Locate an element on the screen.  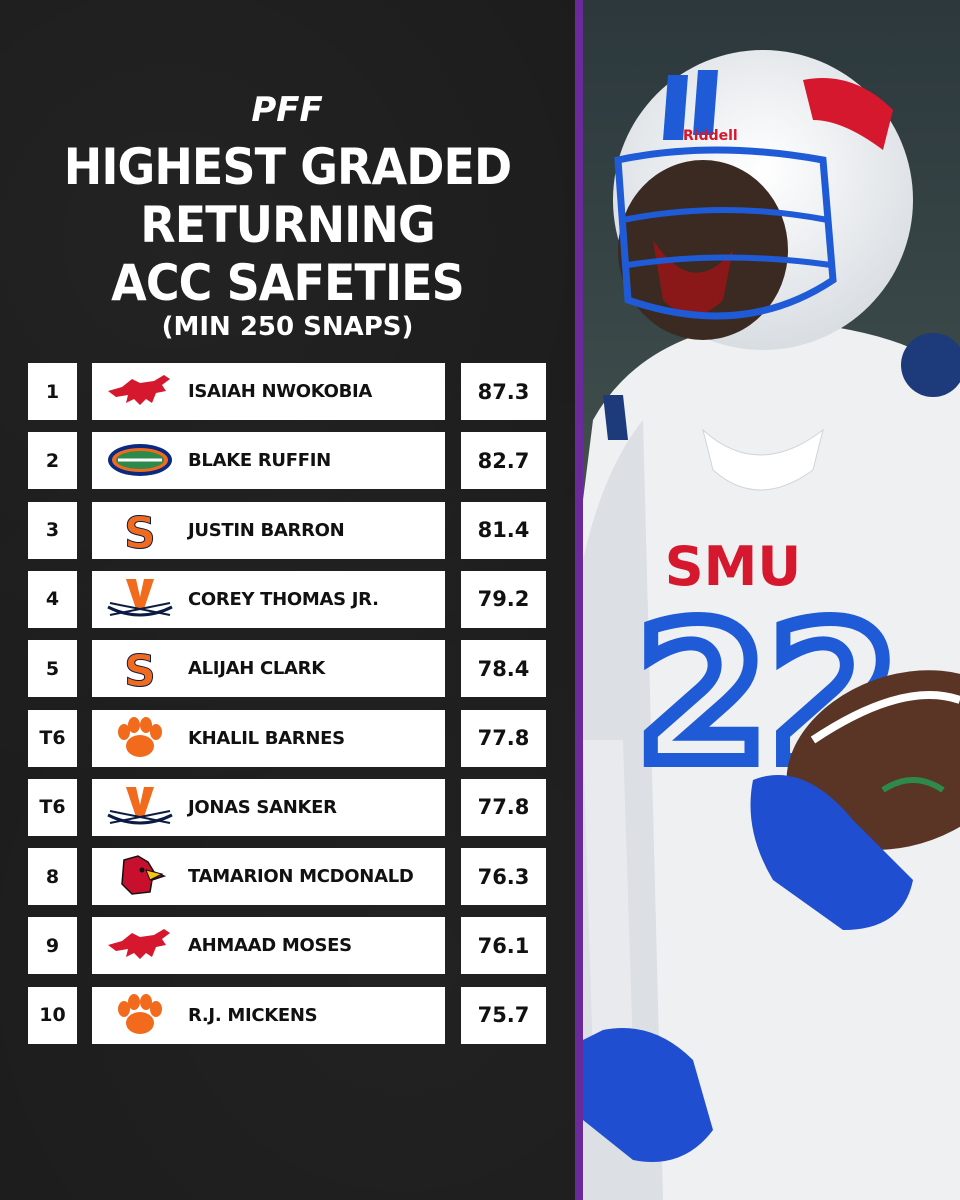
ranking-row: 1 ISAIAH NWOKOBIA 87.3 is located at coordinates (287, 391).